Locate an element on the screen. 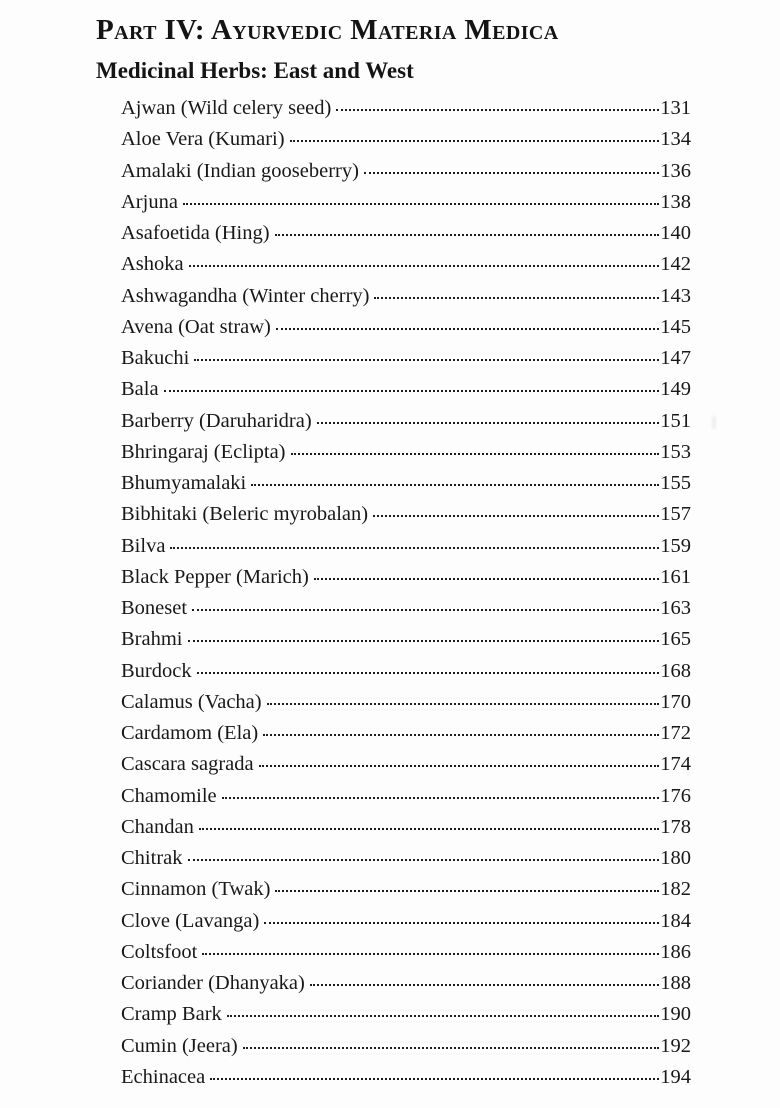 The height and width of the screenshot is (1108, 780). toc-entry-label: Cumin (Jeera) is located at coordinates (179, 1045).